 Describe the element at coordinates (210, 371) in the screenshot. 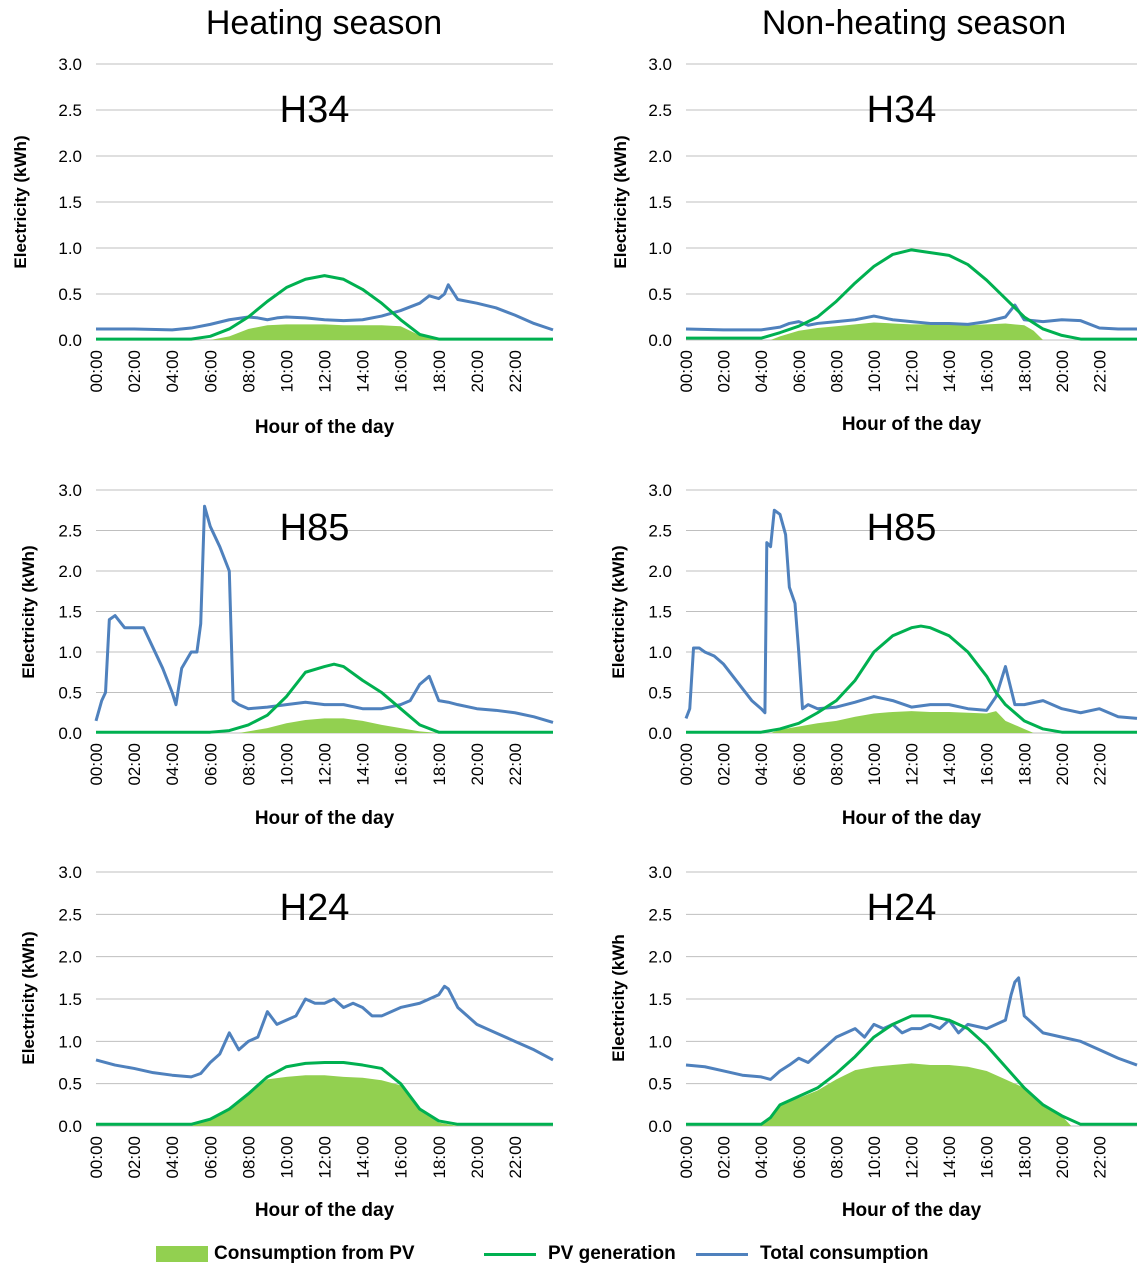

I see `chart-1-xtick-label: 06:00` at that location.